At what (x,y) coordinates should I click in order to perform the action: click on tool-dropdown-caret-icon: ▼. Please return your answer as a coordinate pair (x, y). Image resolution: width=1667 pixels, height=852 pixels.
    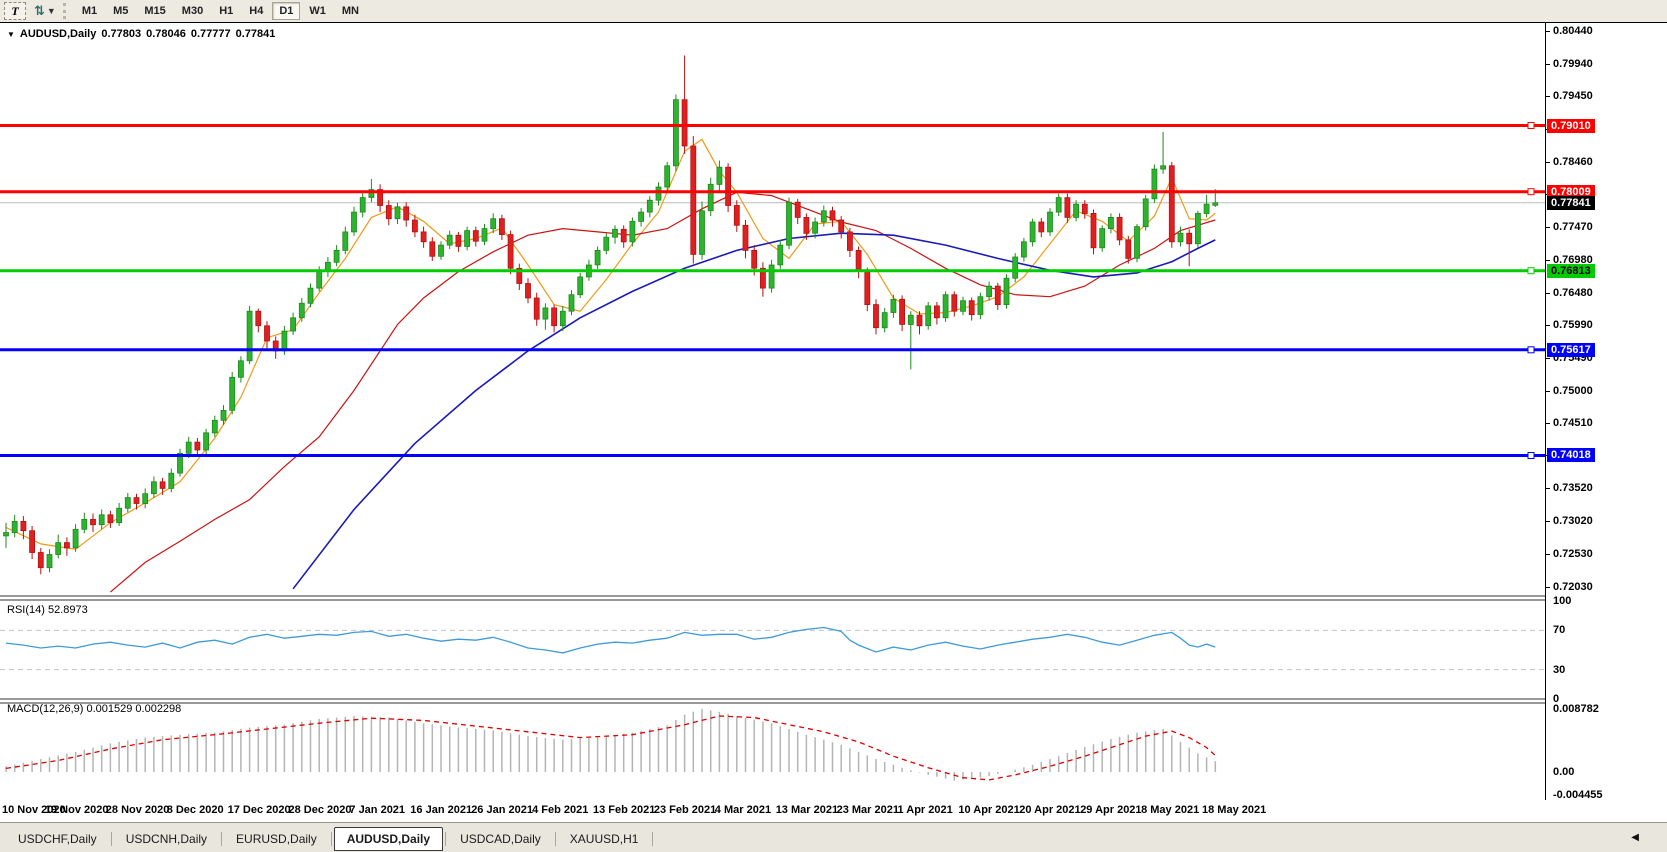
    Looking at the image, I should click on (51, 11).